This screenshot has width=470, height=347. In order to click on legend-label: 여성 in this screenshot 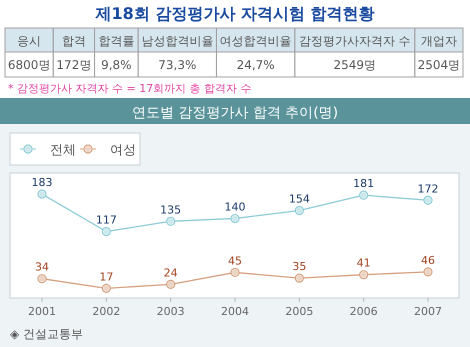, I will do `click(123, 150)`.